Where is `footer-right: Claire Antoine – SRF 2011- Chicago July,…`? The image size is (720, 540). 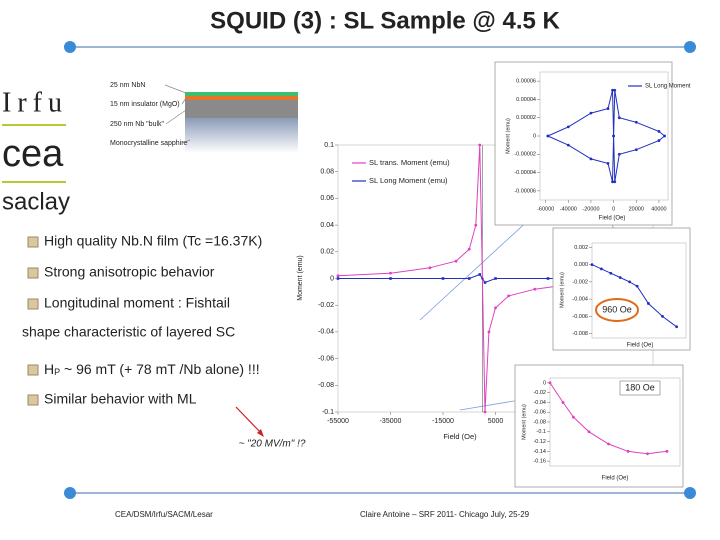 footer-right: Claire Antoine – SRF 2011- Chicago July,… is located at coordinates (445, 514).